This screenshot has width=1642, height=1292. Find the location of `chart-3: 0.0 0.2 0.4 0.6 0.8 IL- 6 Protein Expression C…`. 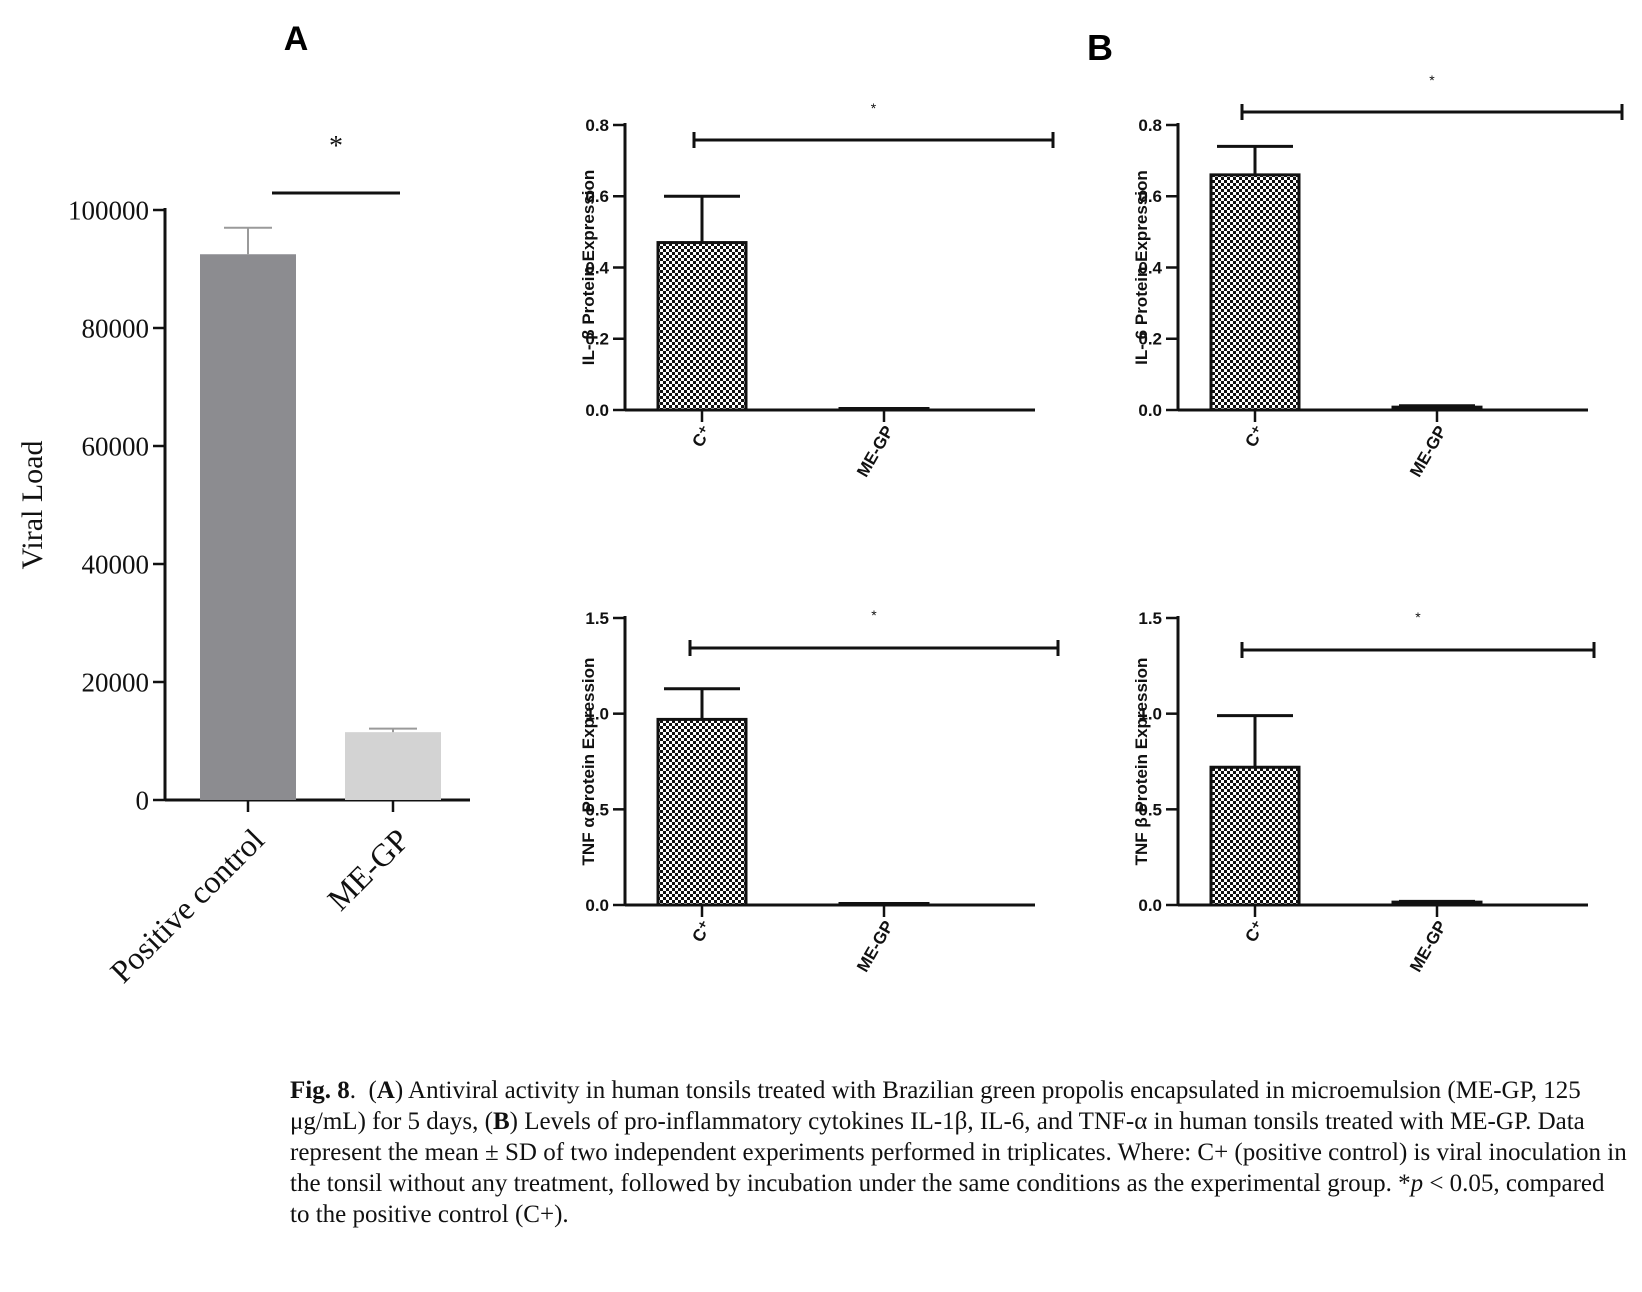

chart-3: 0.0 0.2 0.4 0.6 0.8 IL- 6 Protein Expression C… is located at coordinates (1378, 276).